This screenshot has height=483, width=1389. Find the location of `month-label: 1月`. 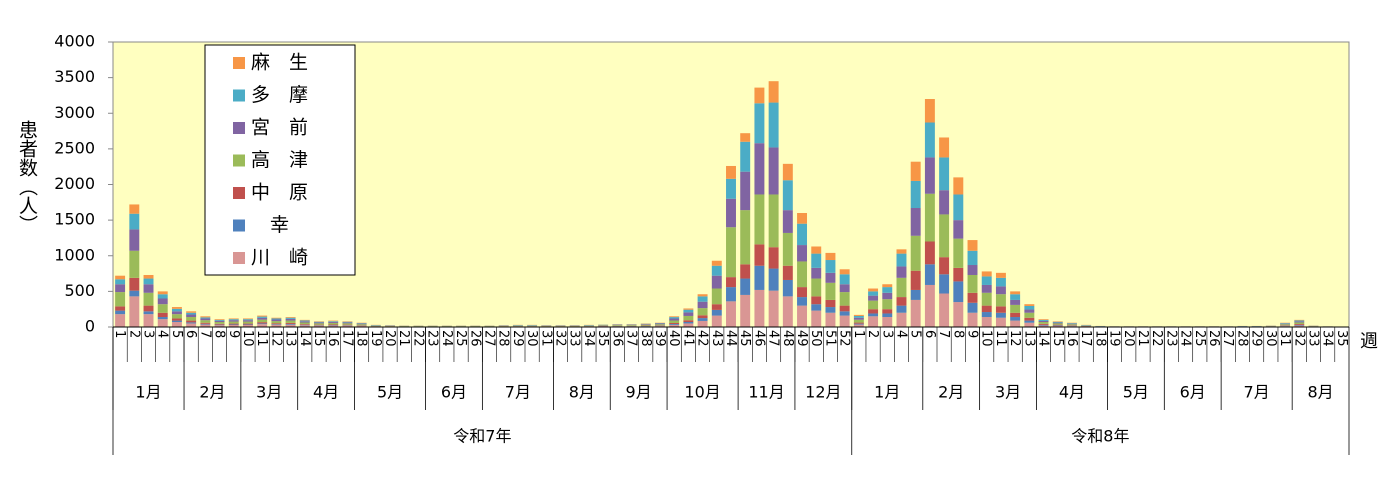

month-label: 1月 is located at coordinates (148, 392).